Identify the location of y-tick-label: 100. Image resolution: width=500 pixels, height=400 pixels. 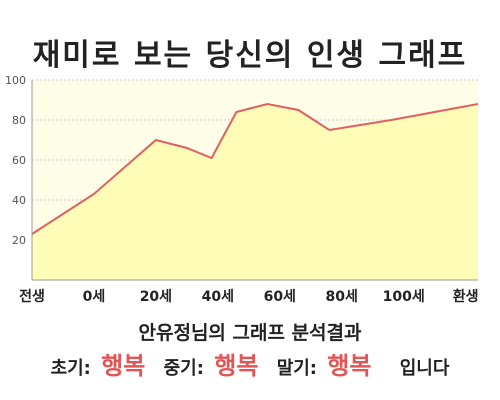
(15, 80).